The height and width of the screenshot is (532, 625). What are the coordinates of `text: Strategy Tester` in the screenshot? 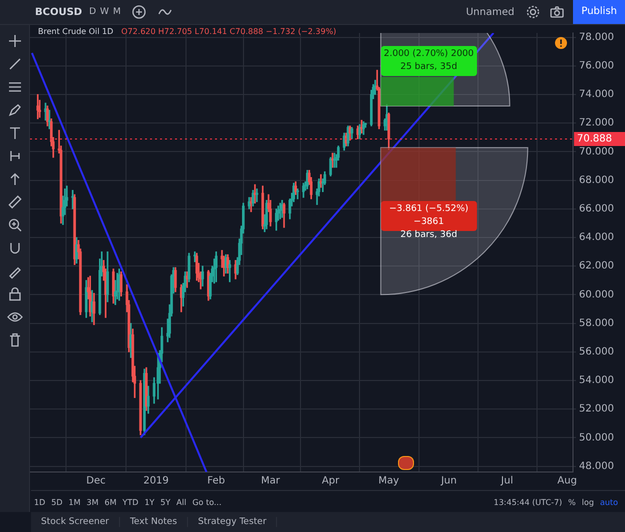 It's located at (233, 522).